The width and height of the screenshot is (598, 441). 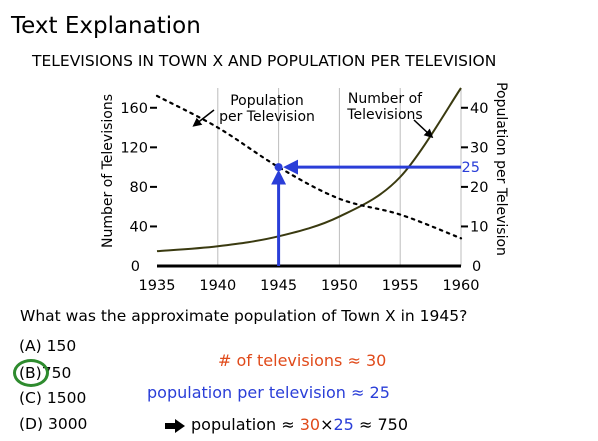 I want to click on annotation-televisions-pointer, so click(x=423, y=129).